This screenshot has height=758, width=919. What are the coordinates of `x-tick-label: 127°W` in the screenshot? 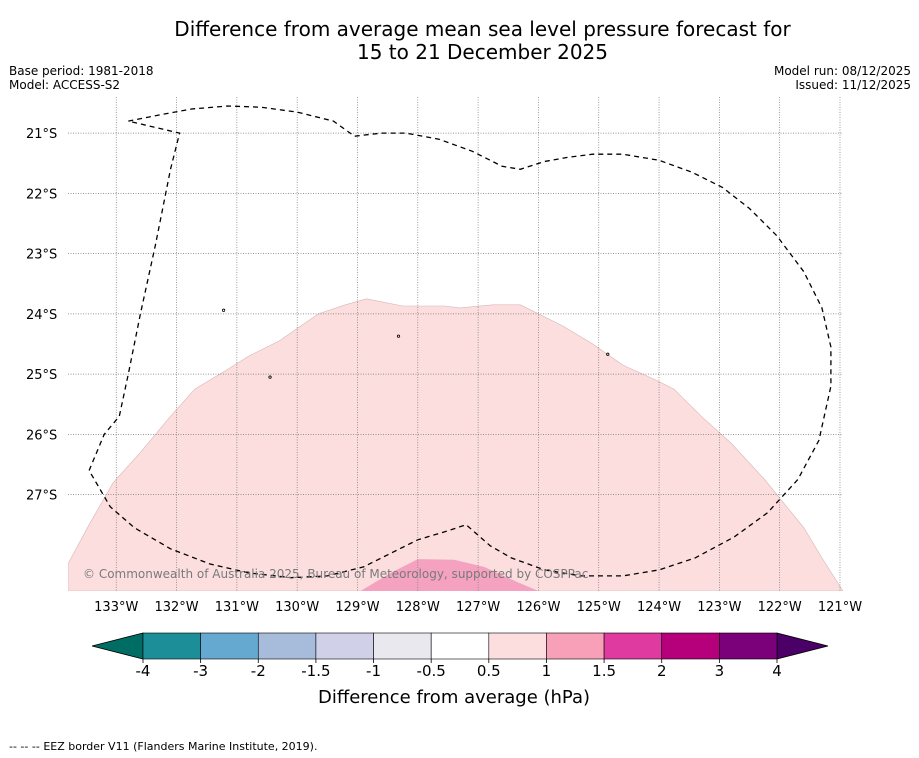 It's located at (478, 607).